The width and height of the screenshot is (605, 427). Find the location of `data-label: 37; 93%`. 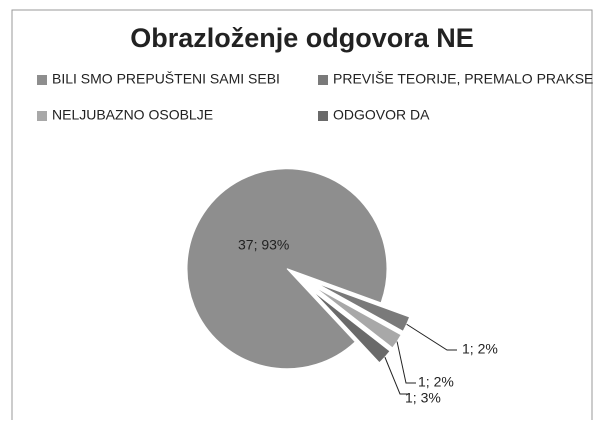

data-label: 37; 93% is located at coordinates (263, 245).